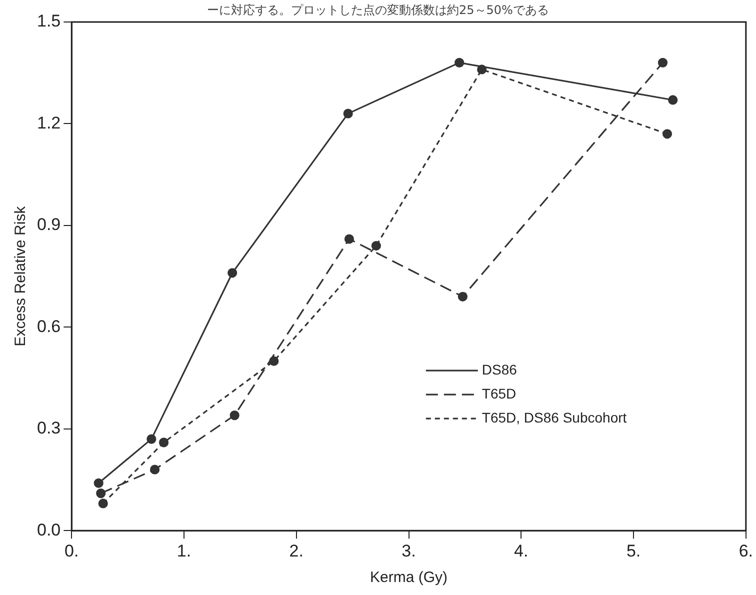 This screenshot has width=756, height=595. Describe the element at coordinates (521, 550) in the screenshot. I see `x-tick-label: 4.` at that location.